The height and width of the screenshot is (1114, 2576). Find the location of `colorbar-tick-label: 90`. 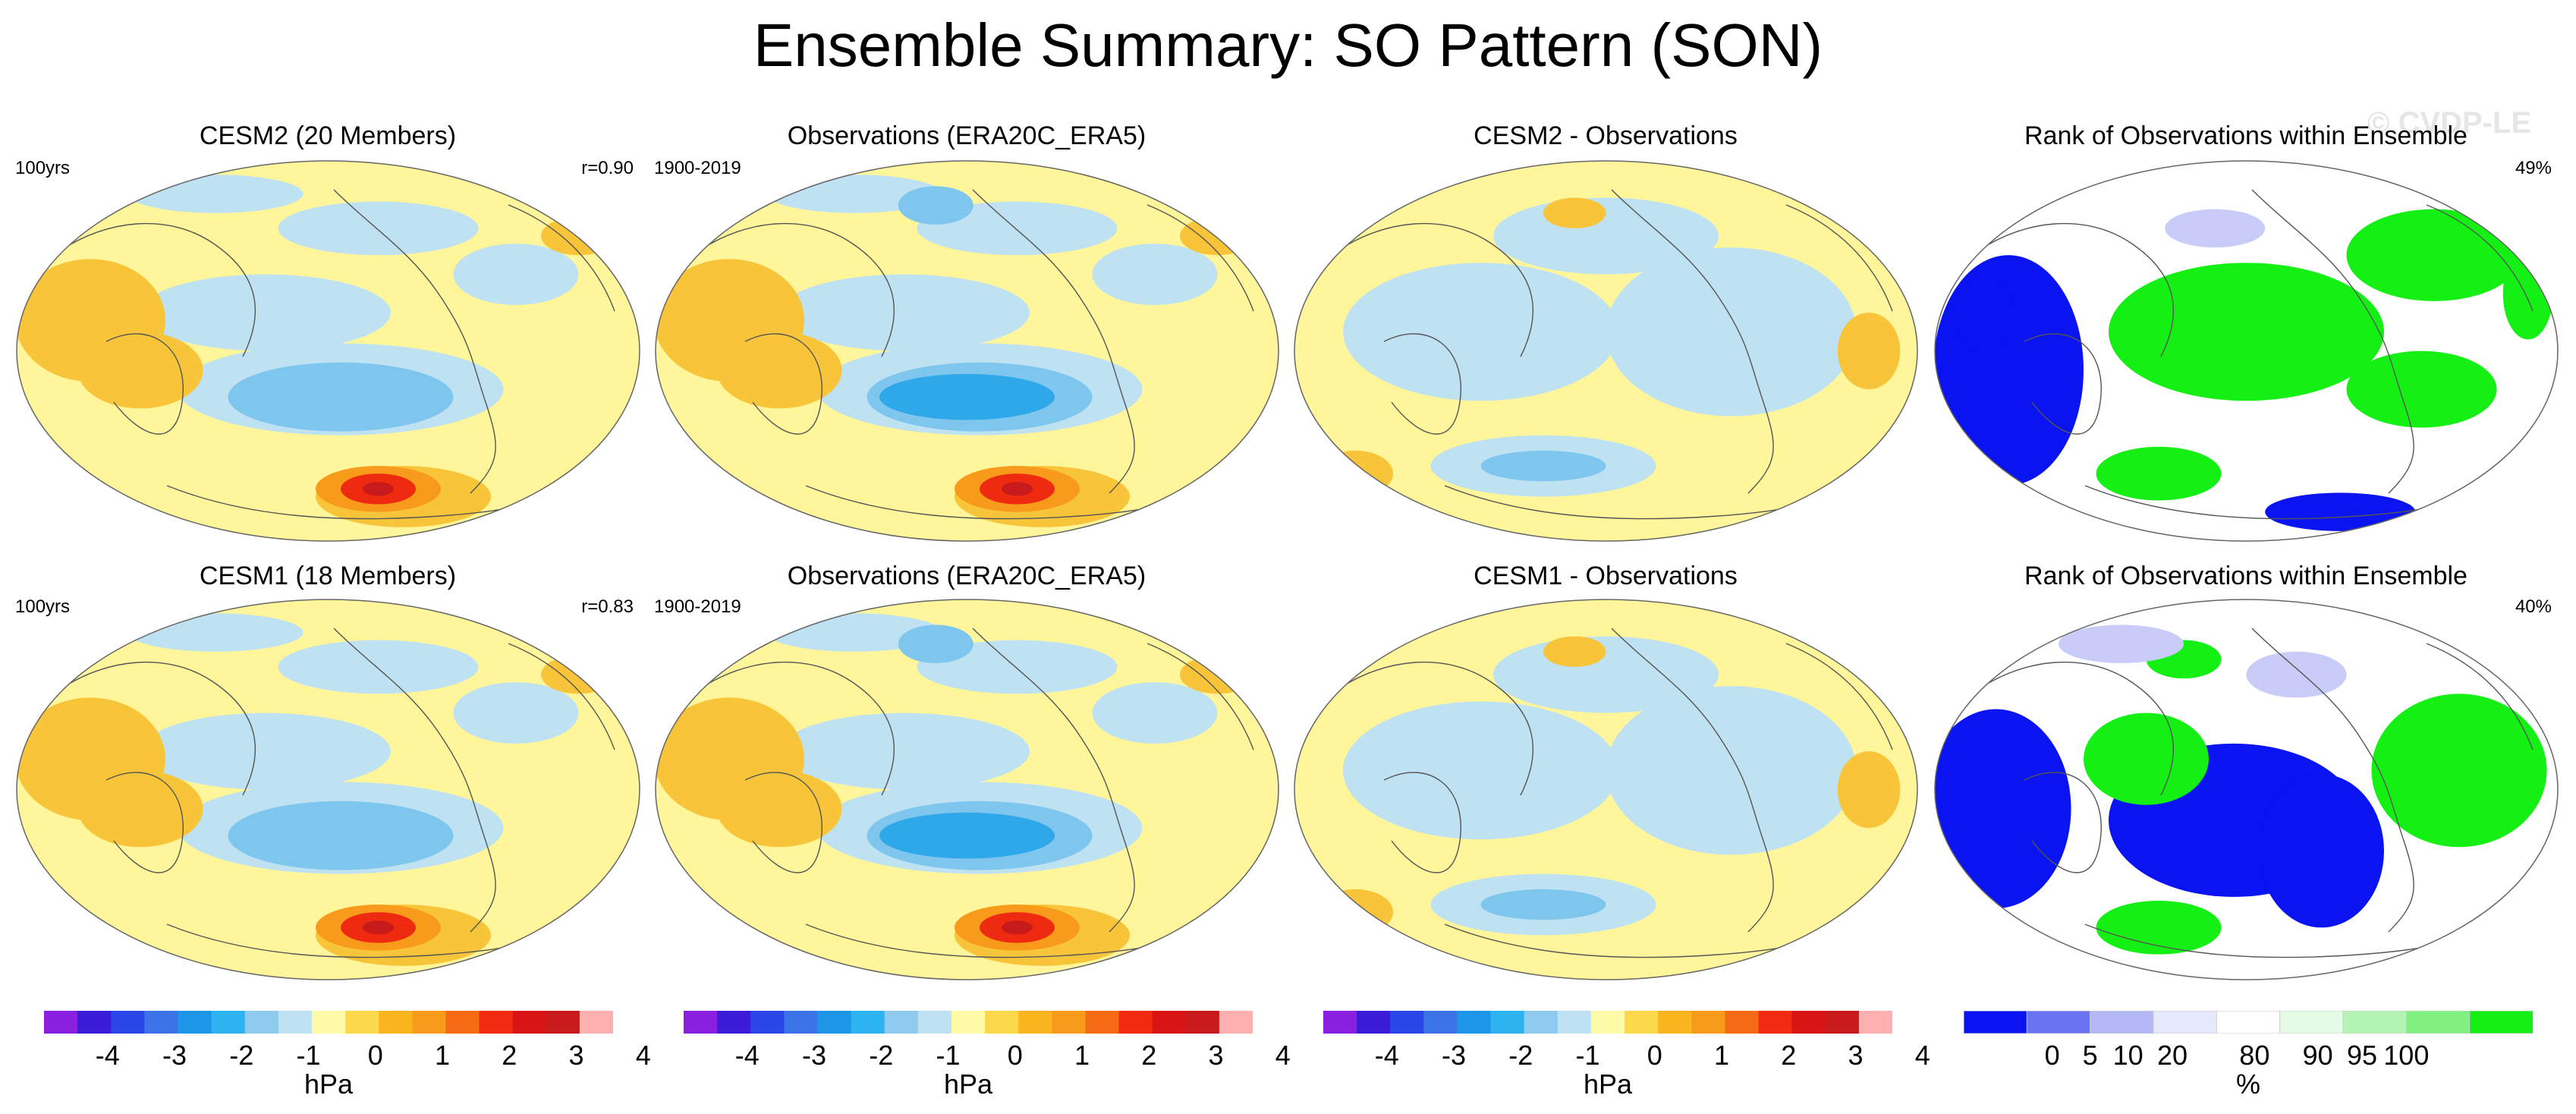

colorbar-tick-label: 90 is located at coordinates (2317, 1055).